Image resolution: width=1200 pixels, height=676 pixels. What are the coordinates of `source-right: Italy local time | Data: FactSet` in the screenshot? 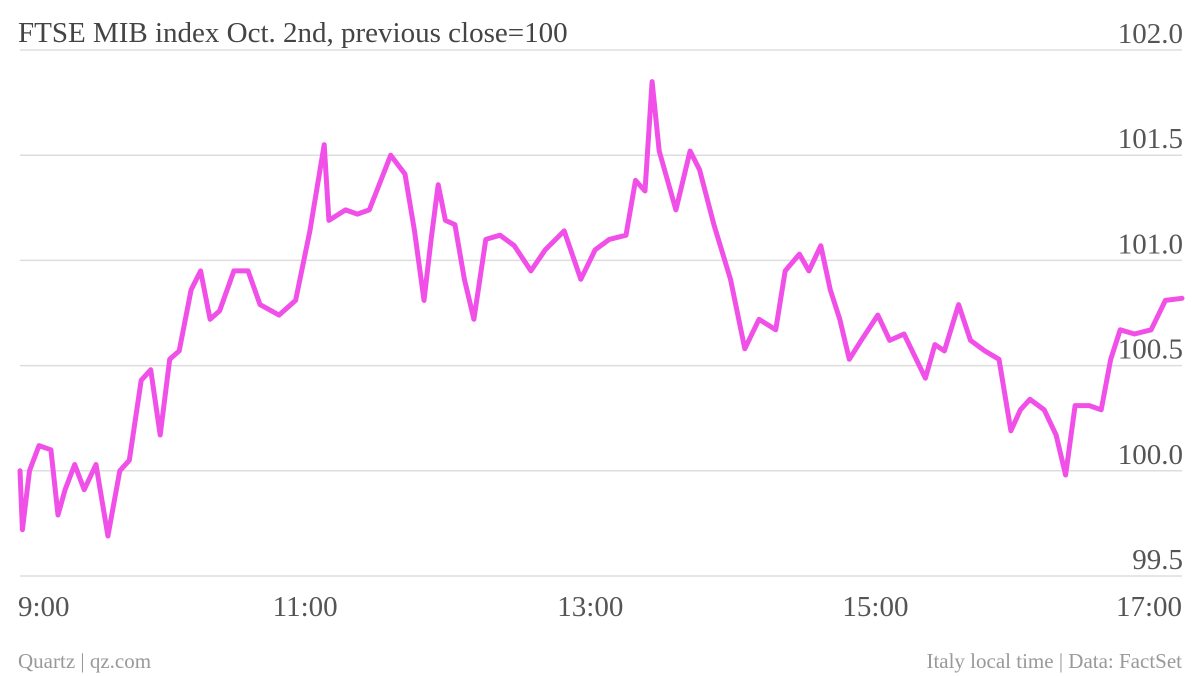 It's located at (1054, 661).